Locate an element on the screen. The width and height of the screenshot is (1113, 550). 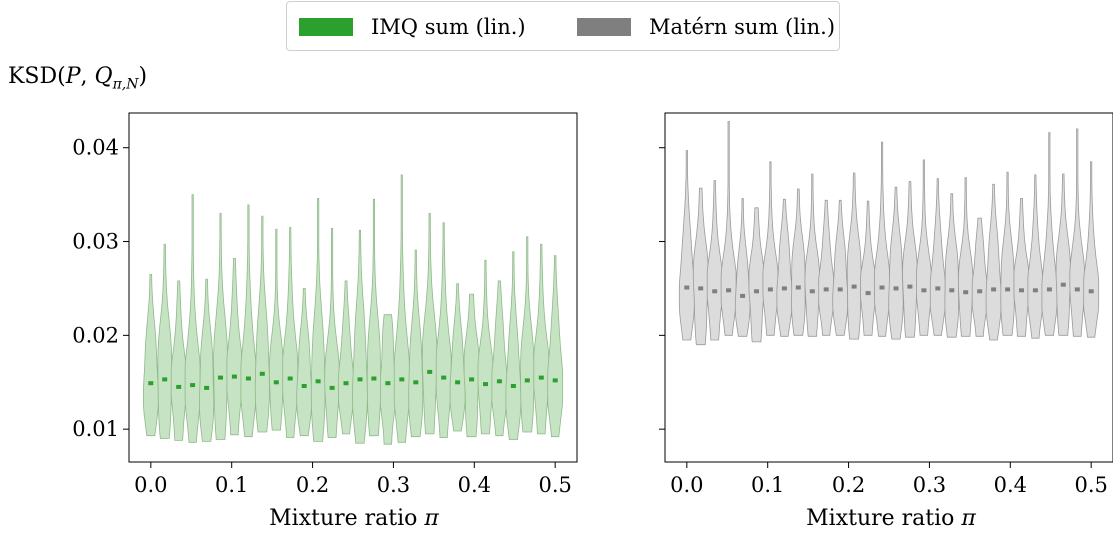
y-tick-label-left-1: 0.02 is located at coordinates (95, 335).